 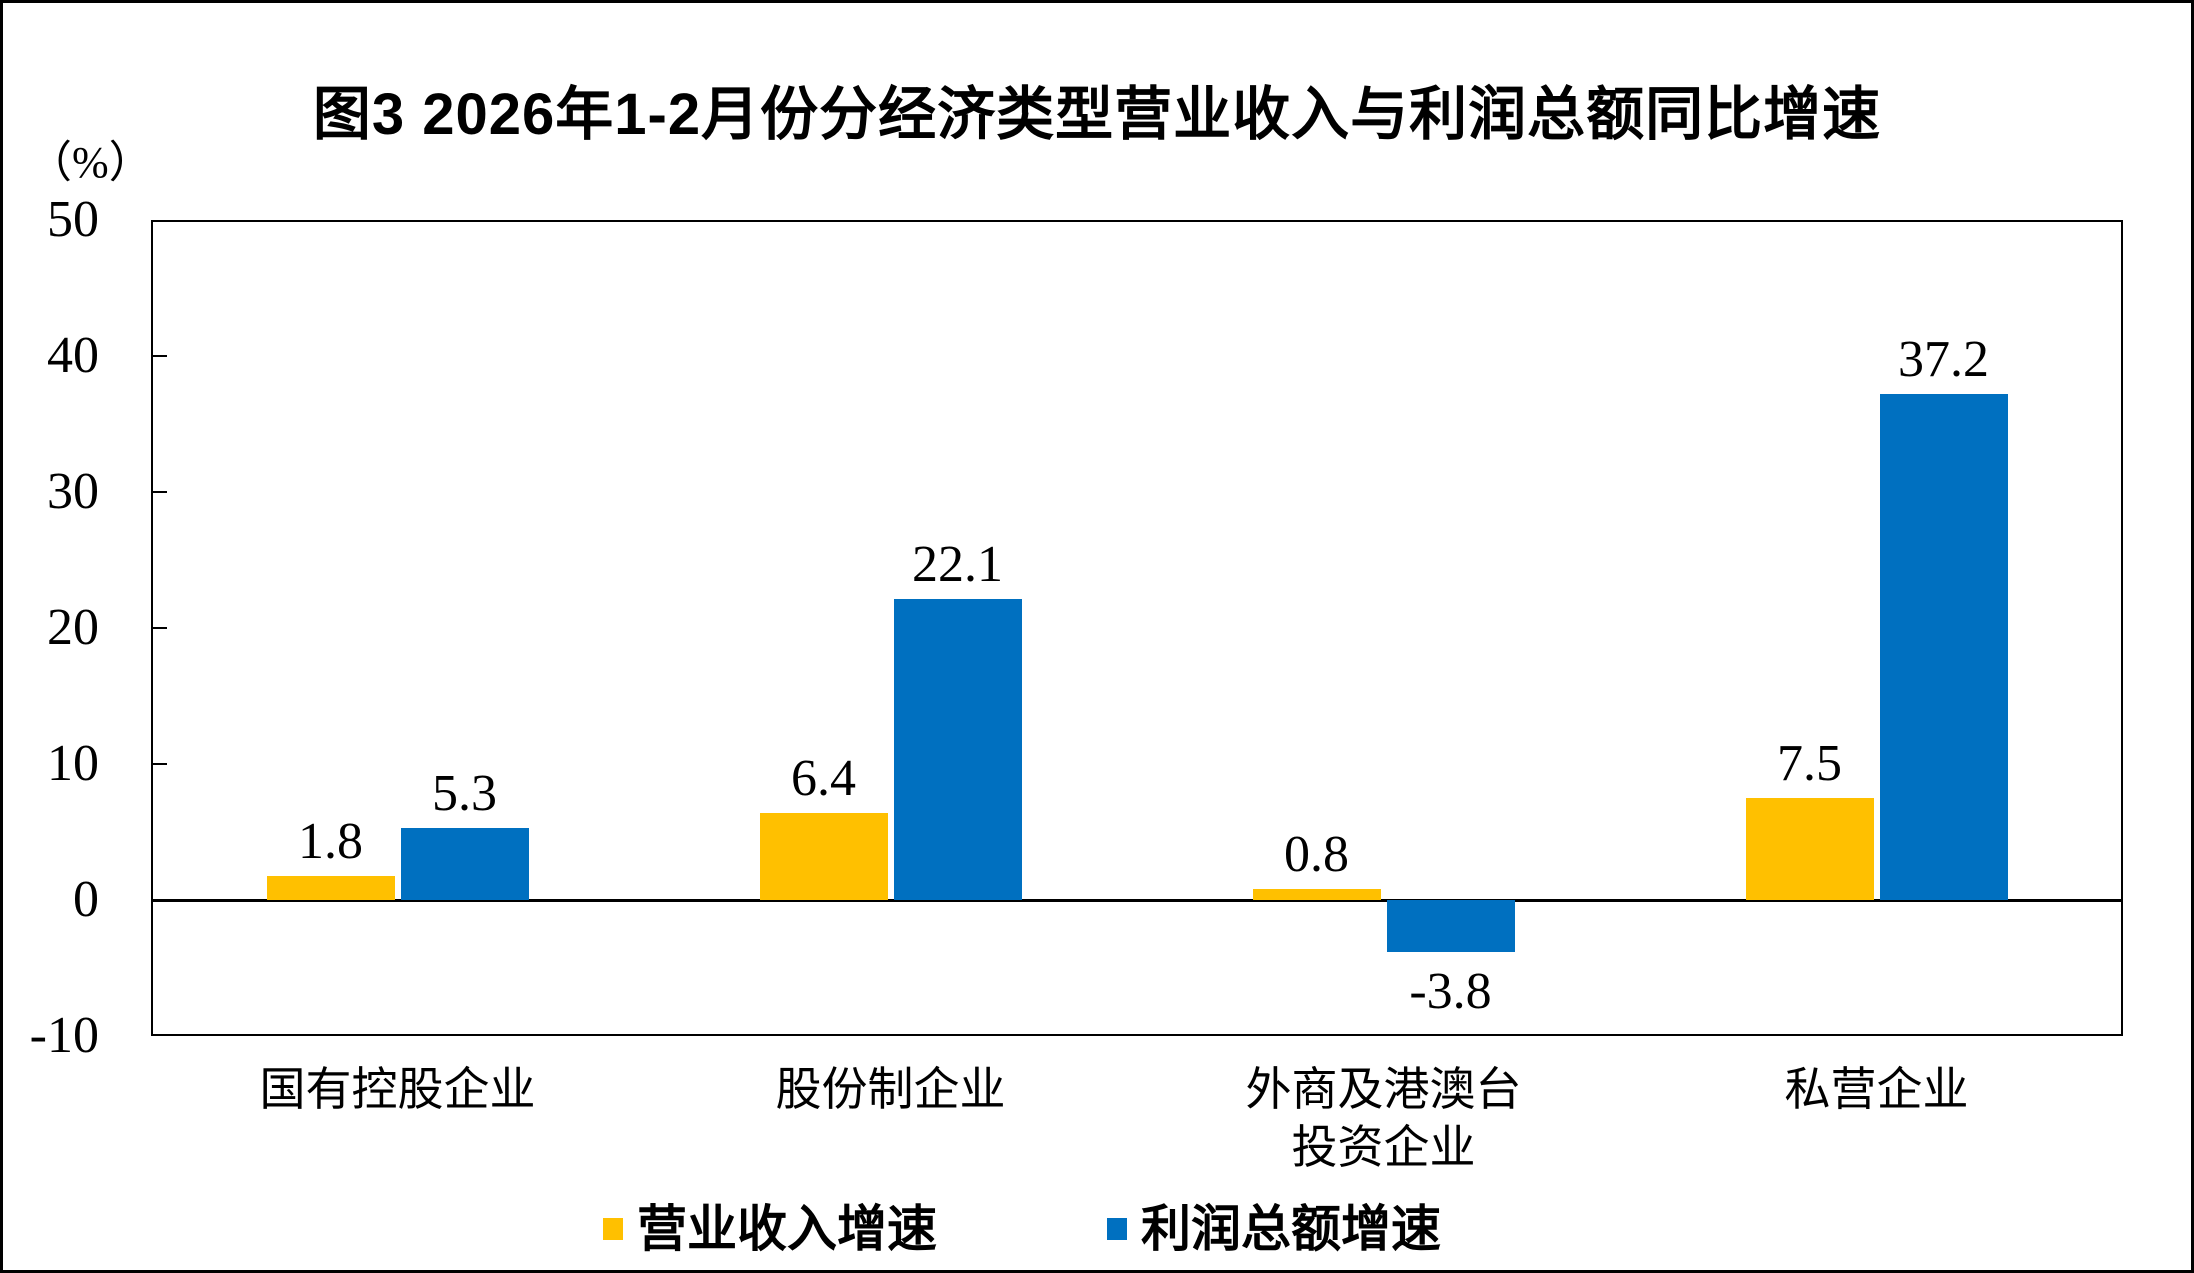 What do you see at coordinates (90, 162) in the screenshot?
I see `y-axis-unit-label: （%）` at bounding box center [90, 162].